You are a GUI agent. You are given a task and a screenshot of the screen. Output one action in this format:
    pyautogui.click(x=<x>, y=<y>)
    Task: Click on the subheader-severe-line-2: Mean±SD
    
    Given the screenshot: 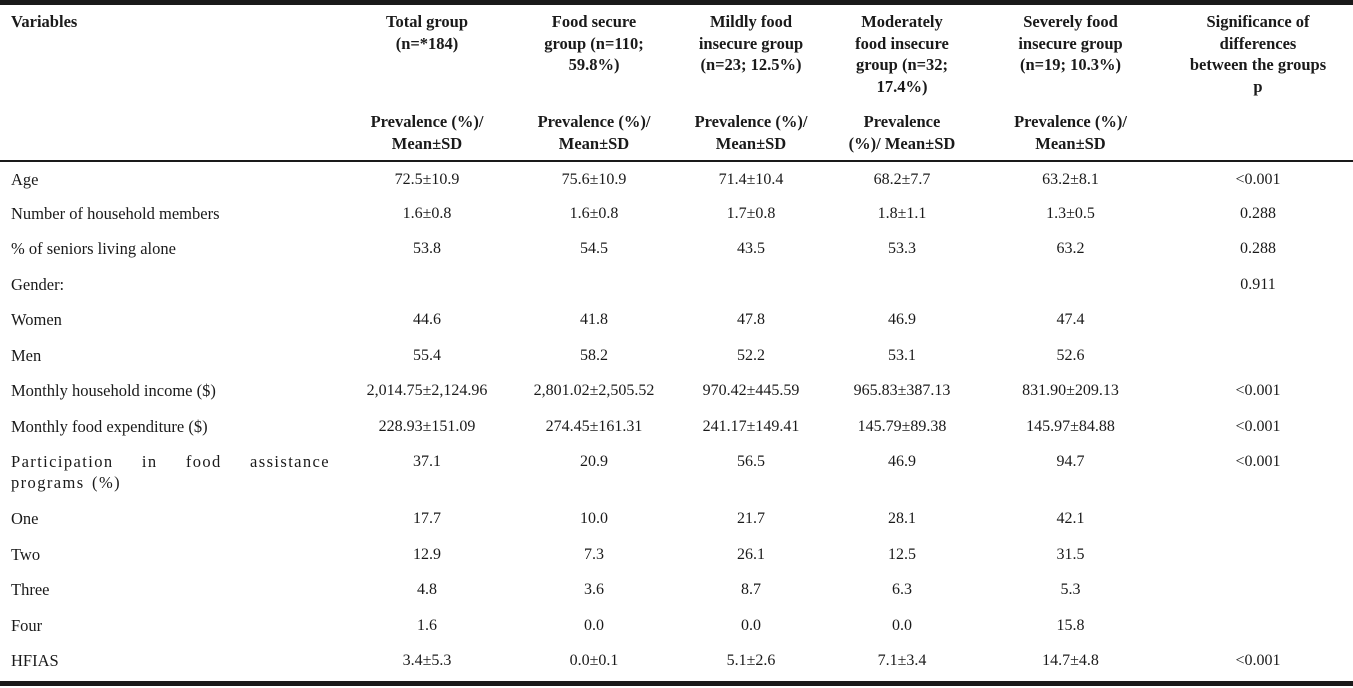 What is the action you would take?
    pyautogui.click(x=1070, y=143)
    